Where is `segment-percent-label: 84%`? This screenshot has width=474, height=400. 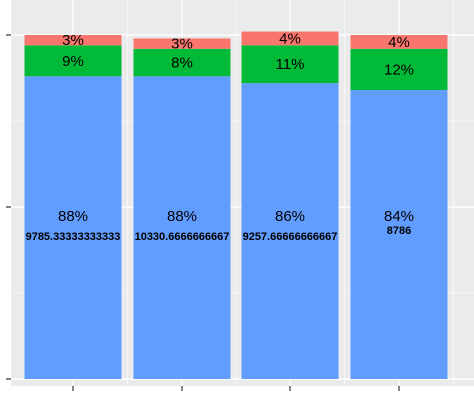
segment-percent-label: 84% is located at coordinates (399, 216).